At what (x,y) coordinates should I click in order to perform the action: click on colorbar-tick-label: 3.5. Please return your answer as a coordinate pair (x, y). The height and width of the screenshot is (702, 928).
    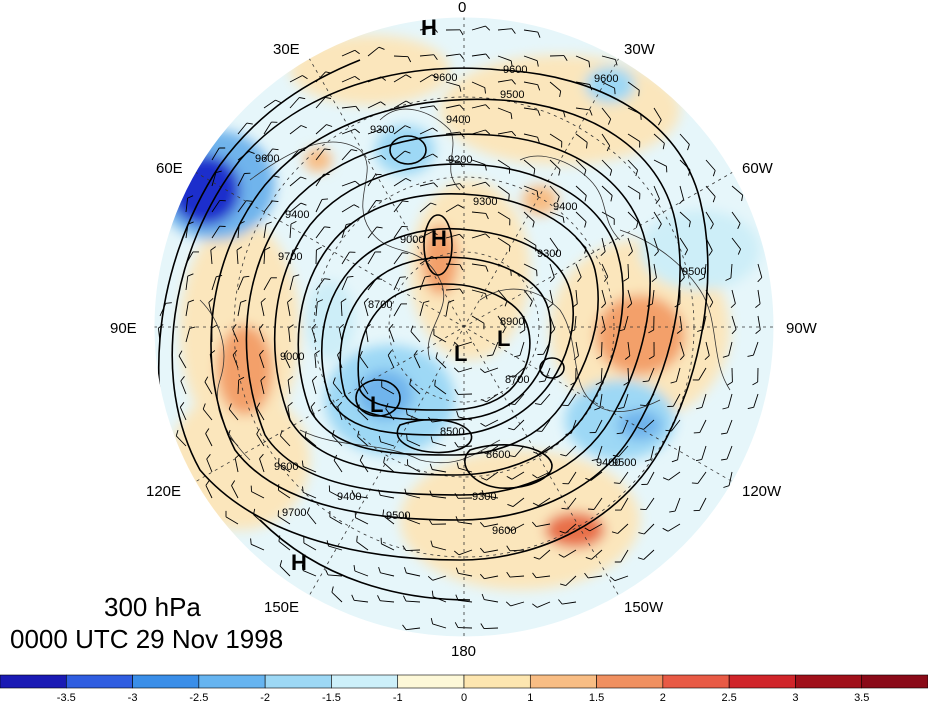
    Looking at the image, I should click on (861, 697).